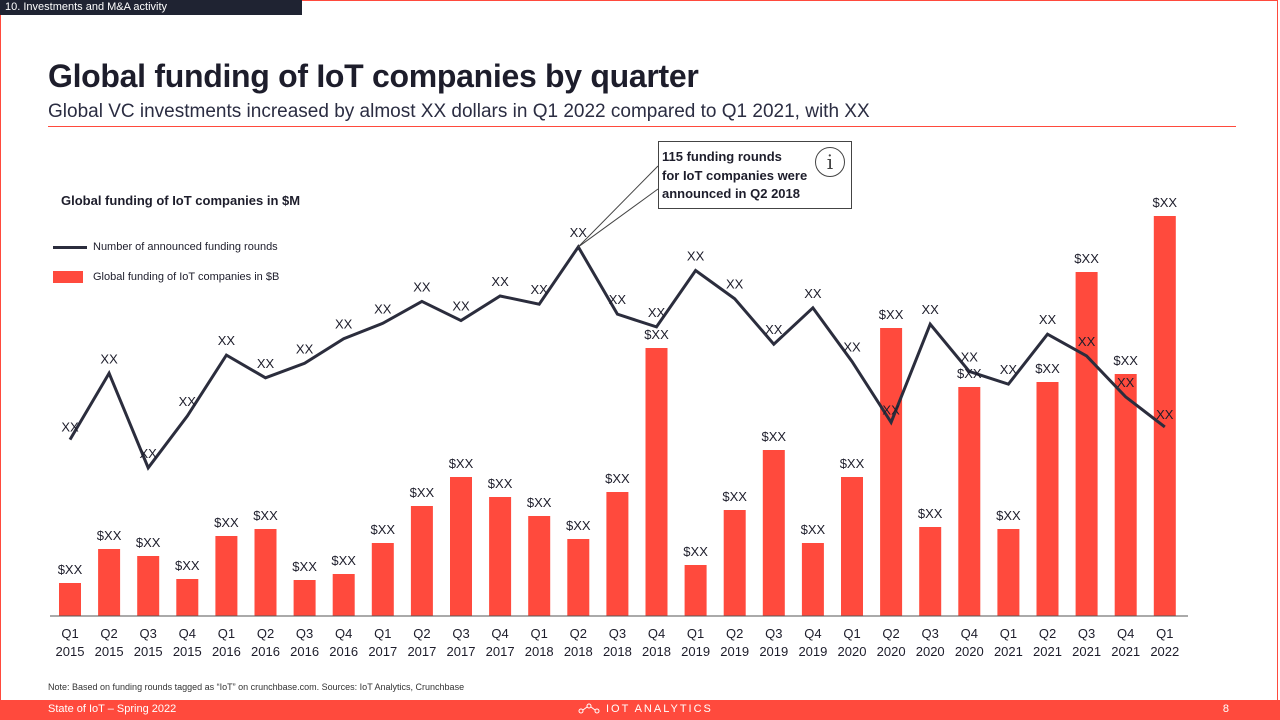 The image size is (1280, 720). I want to click on footer-report-name: State of IoT – Spring 2022, so click(112, 709).